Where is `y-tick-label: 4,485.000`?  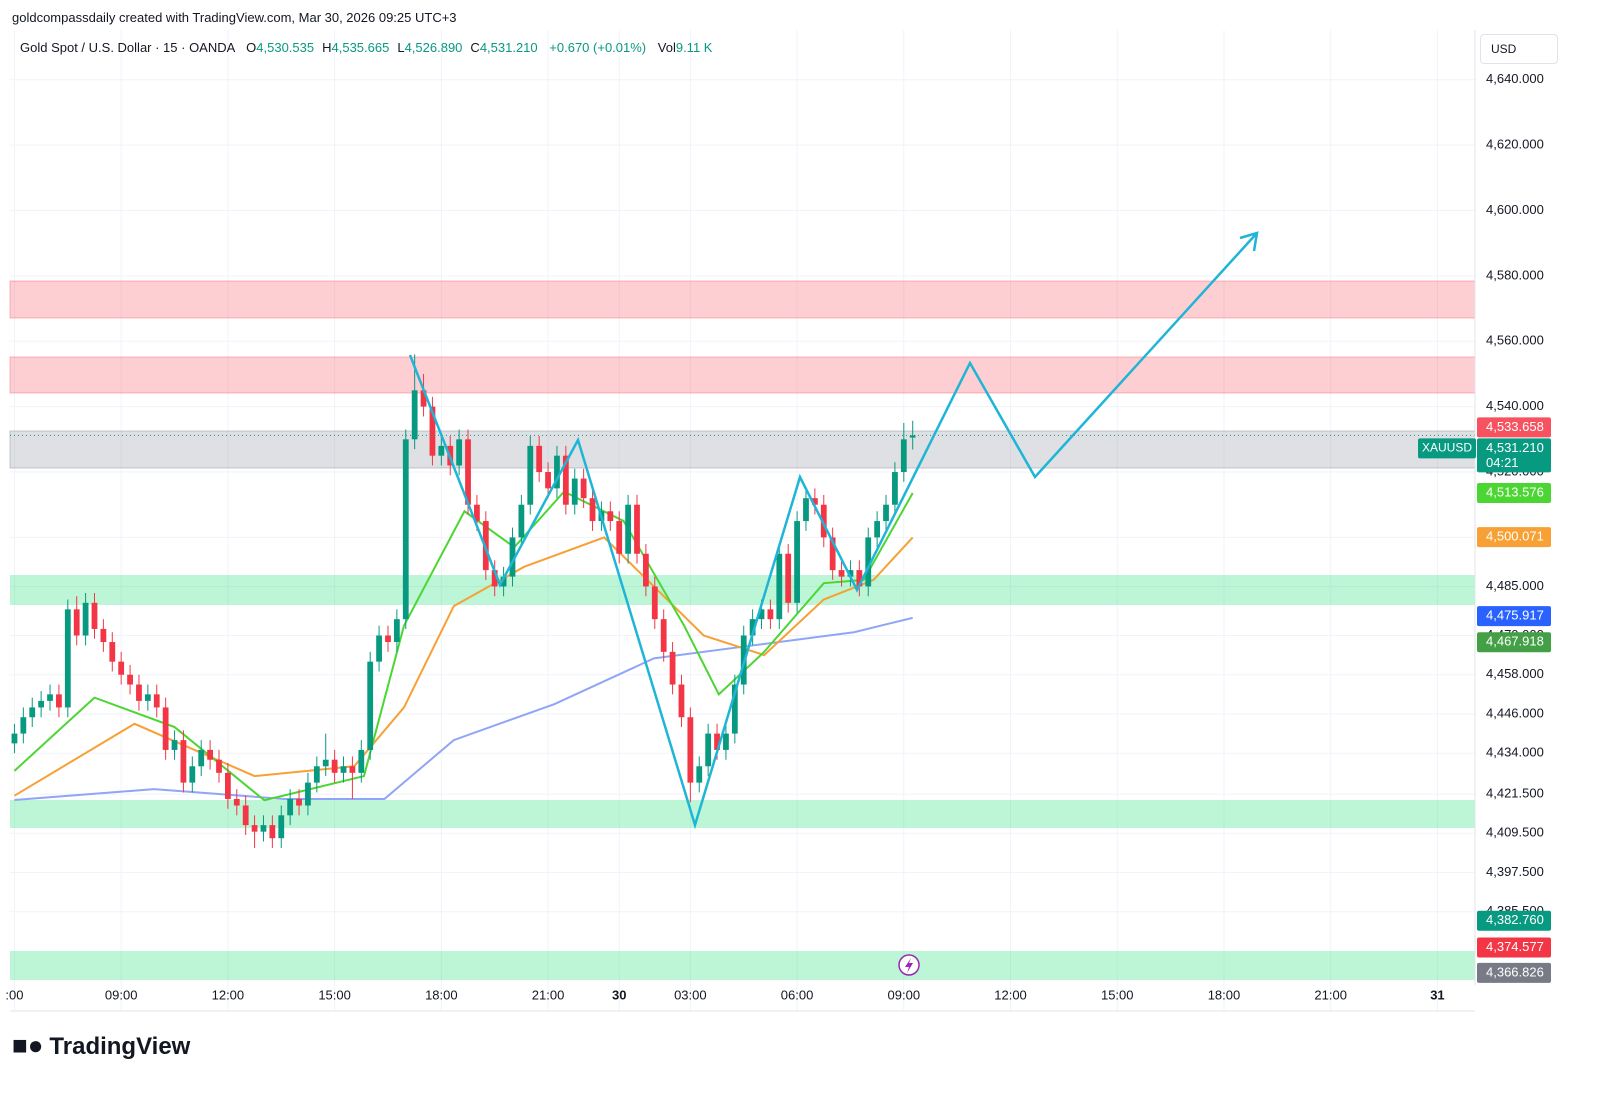
y-tick-label: 4,485.000 is located at coordinates (1515, 585).